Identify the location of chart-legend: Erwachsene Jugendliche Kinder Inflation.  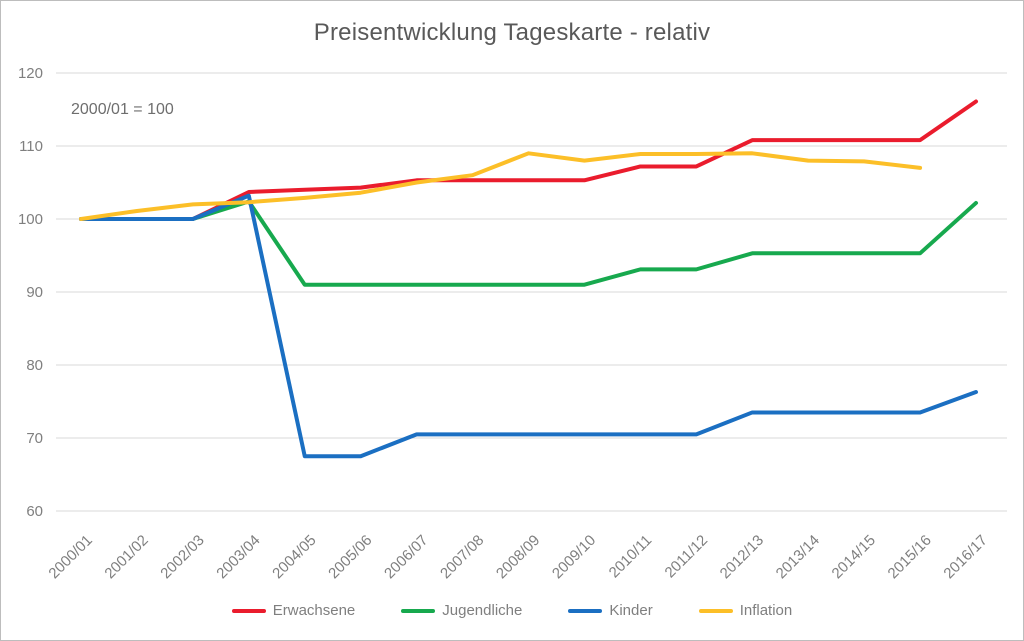
(512, 610).